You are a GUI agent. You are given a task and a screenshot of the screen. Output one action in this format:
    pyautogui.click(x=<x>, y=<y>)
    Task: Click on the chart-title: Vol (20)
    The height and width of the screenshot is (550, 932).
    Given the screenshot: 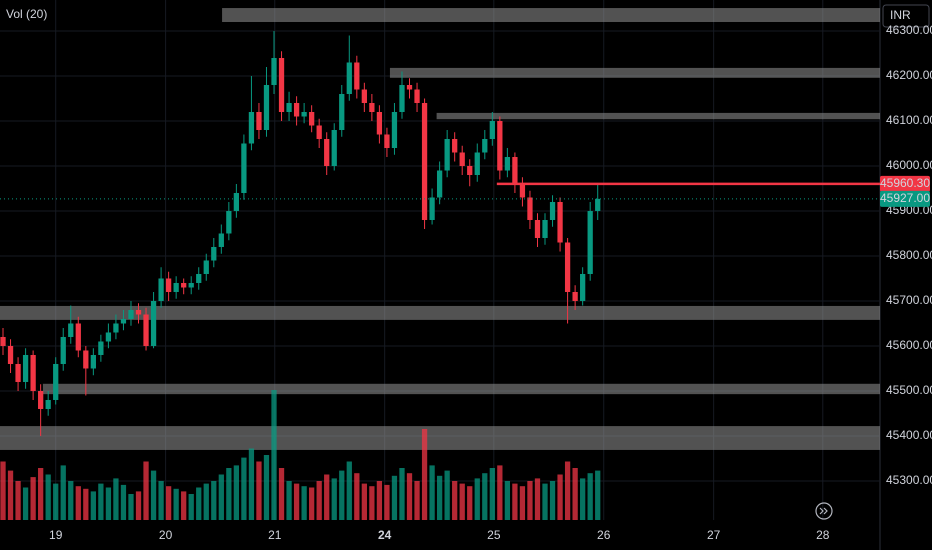 What is the action you would take?
    pyautogui.click(x=26, y=14)
    